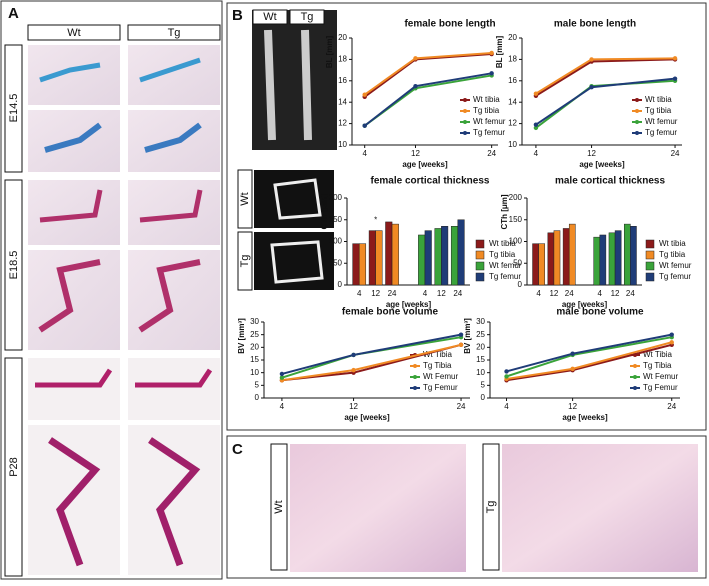  I want to click on y-tick-label: 50, so click(337, 262).